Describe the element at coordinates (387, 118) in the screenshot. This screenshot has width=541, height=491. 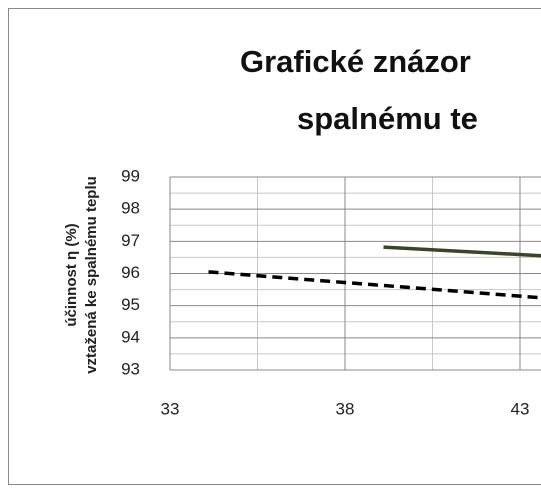
I see `chart-title: spalnému te` at that location.